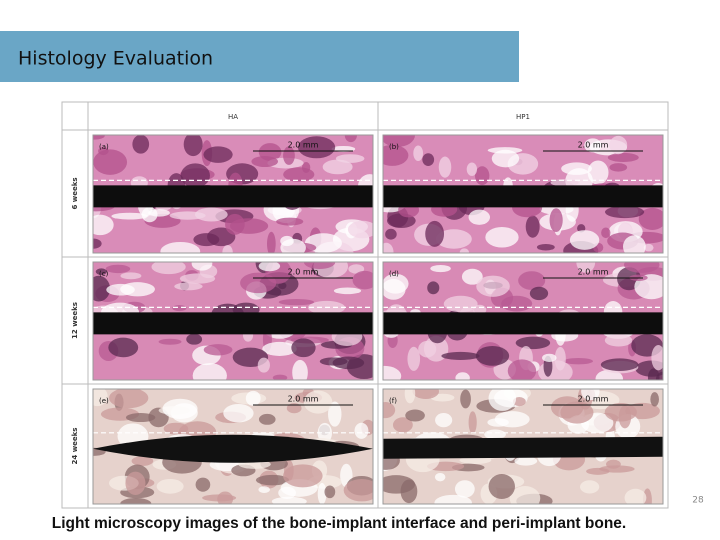  Describe the element at coordinates (75, 320) in the screenshot. I see `row-label: 12 weeks` at that location.